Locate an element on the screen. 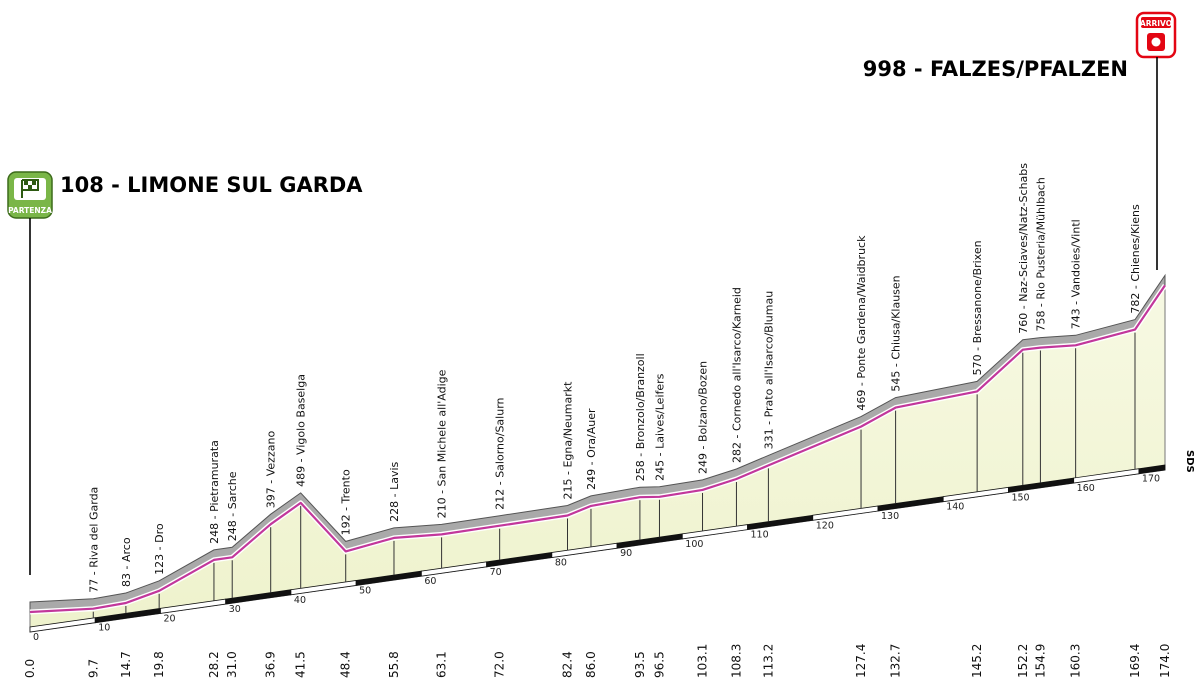 The image size is (1200, 691). waypoint-label: 397 - Vezzano is located at coordinates (271, 470).